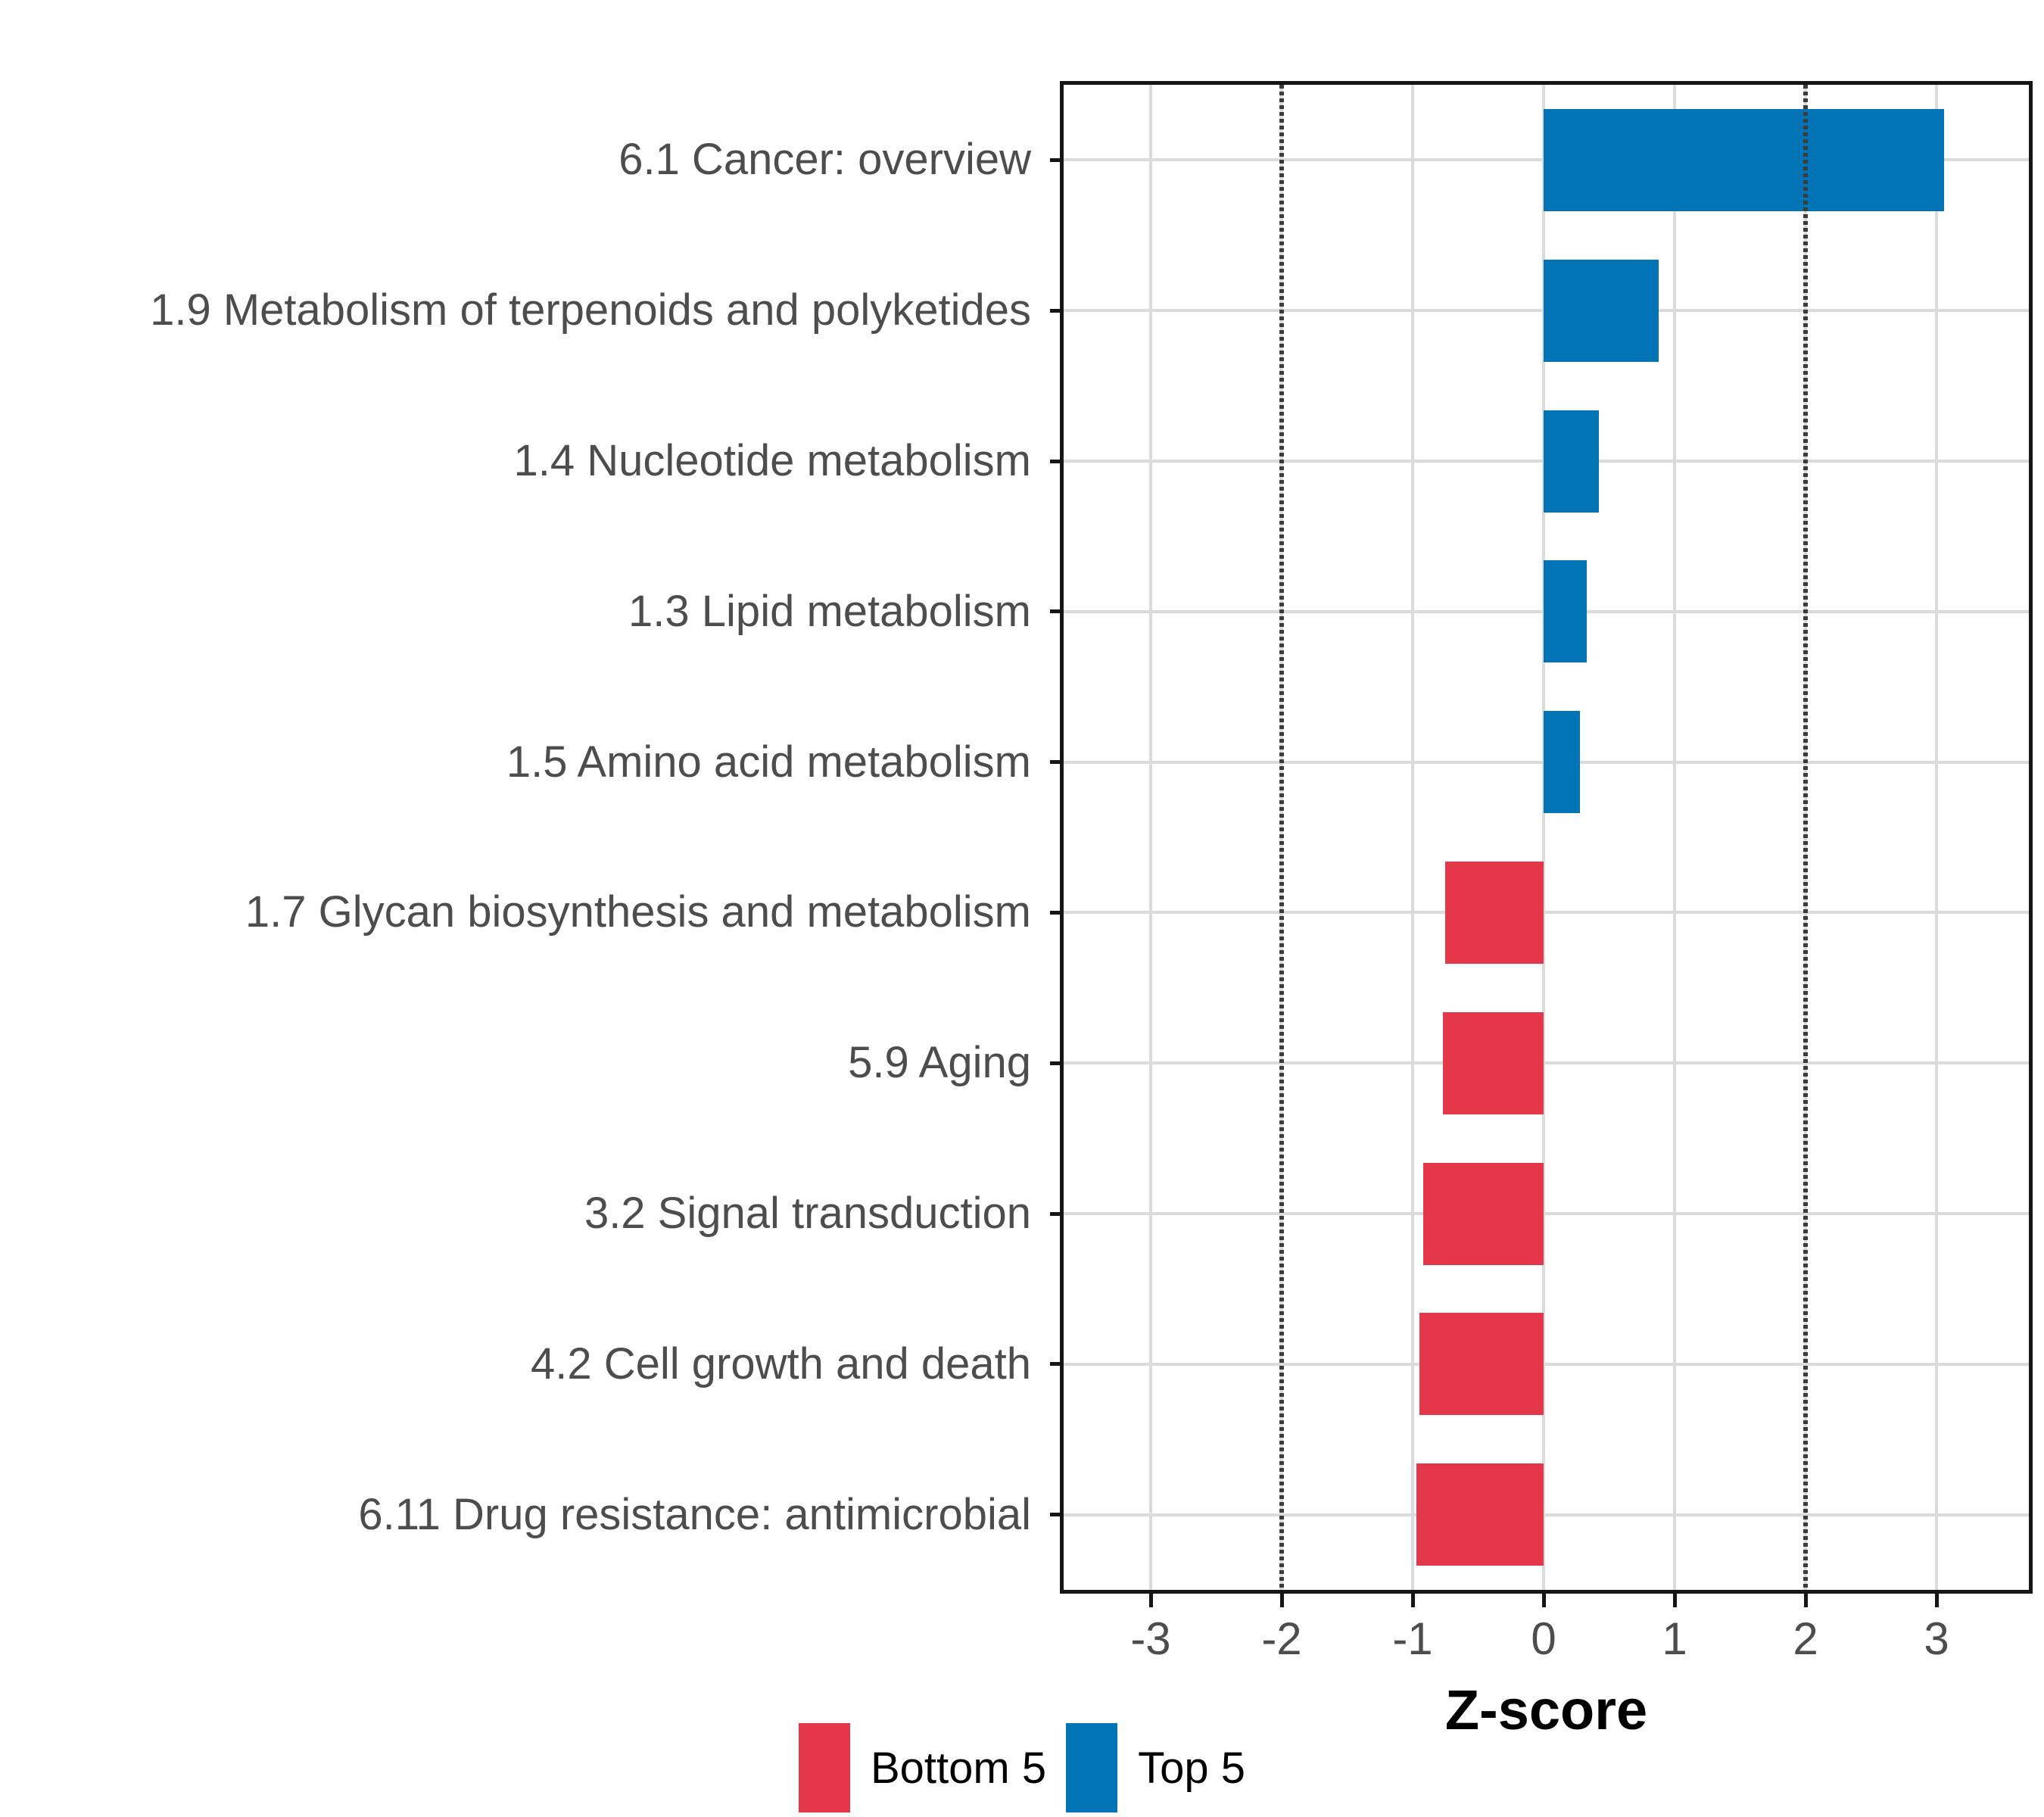 This screenshot has width=2044, height=1817. I want to click on y-axis-label-4: 1.3 Lipid metabolism, so click(829, 611).